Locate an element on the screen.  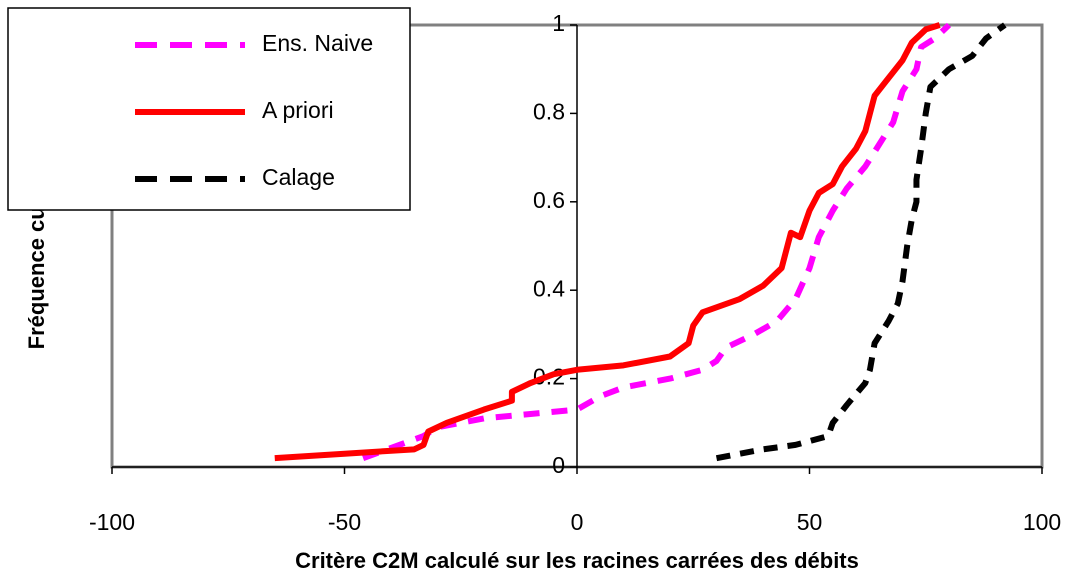
y-tick-label: 0.4 is located at coordinates (549, 288).